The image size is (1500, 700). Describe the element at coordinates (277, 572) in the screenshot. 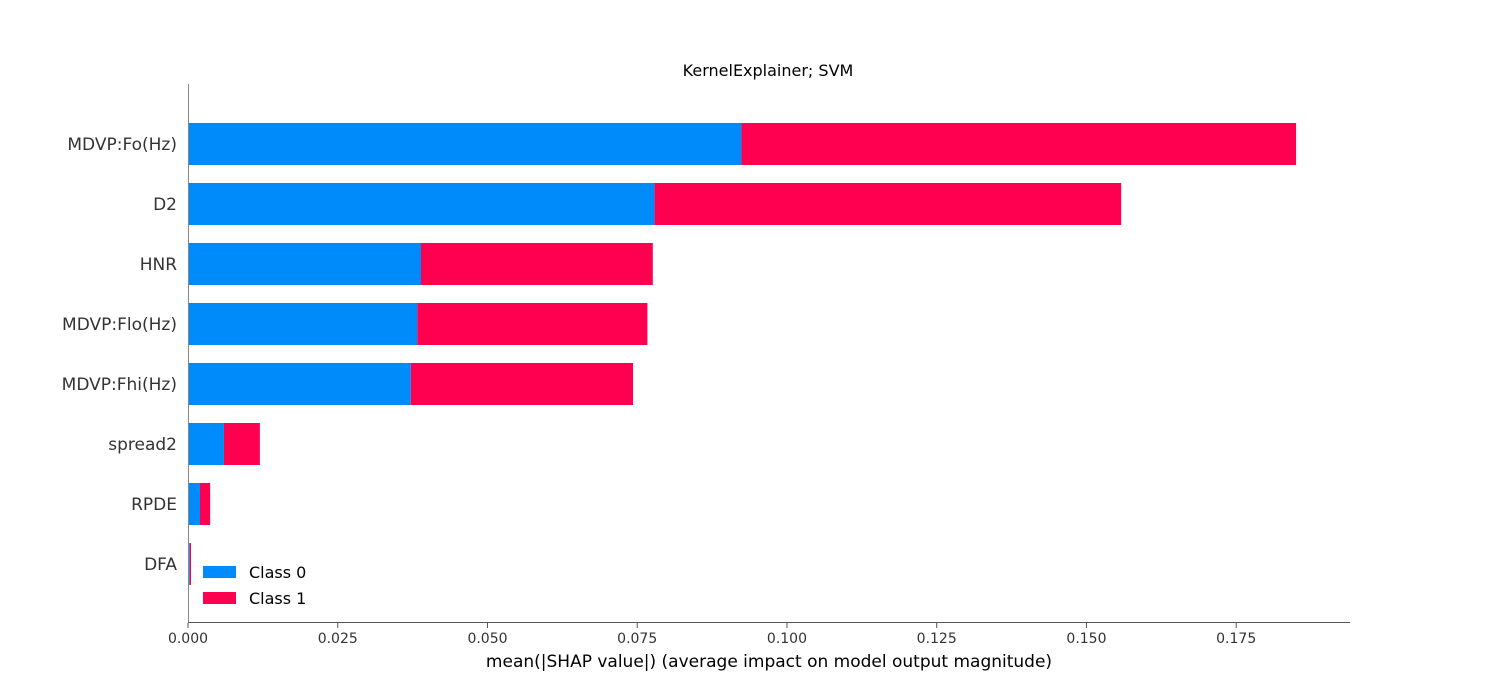

I see `legend-label-0: Class 0` at that location.